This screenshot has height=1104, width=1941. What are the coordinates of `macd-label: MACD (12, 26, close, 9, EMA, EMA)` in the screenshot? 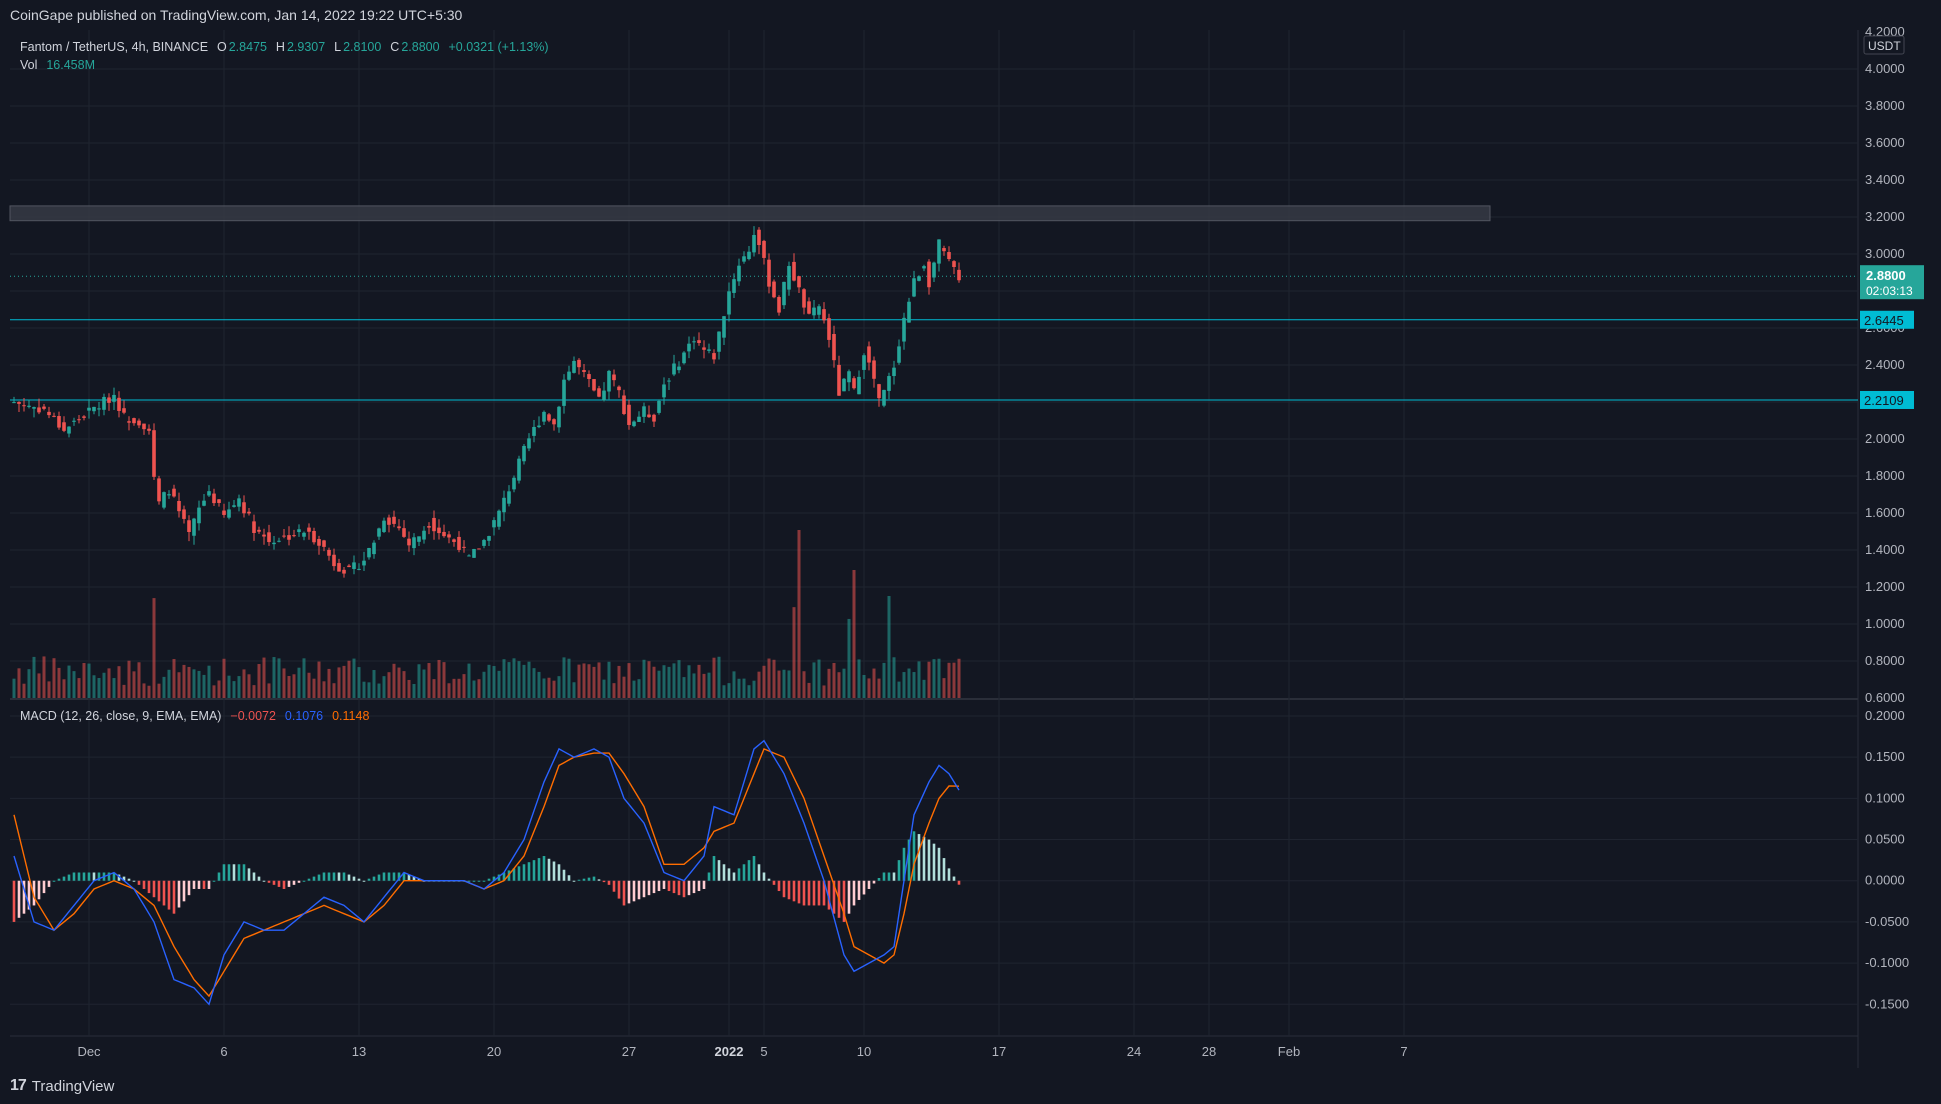 It's located at (121, 716).